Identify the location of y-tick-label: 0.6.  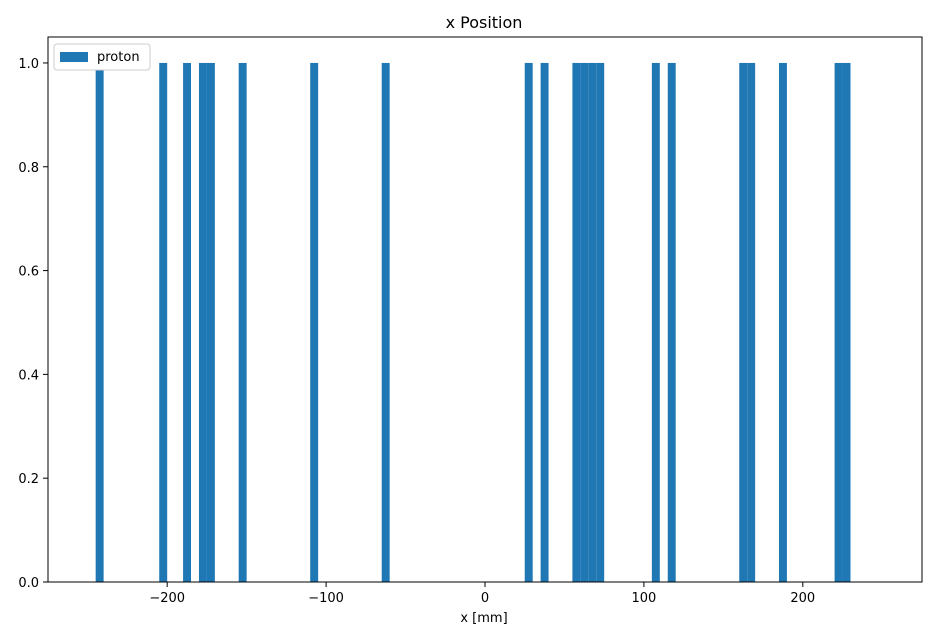
(28, 272).